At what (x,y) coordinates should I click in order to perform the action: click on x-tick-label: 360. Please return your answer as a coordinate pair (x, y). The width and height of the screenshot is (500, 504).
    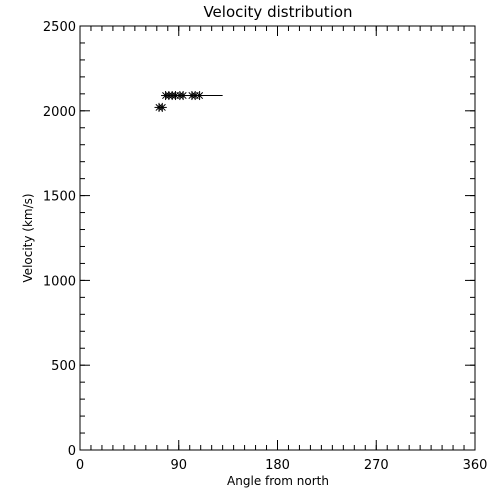
    Looking at the image, I should click on (475, 465).